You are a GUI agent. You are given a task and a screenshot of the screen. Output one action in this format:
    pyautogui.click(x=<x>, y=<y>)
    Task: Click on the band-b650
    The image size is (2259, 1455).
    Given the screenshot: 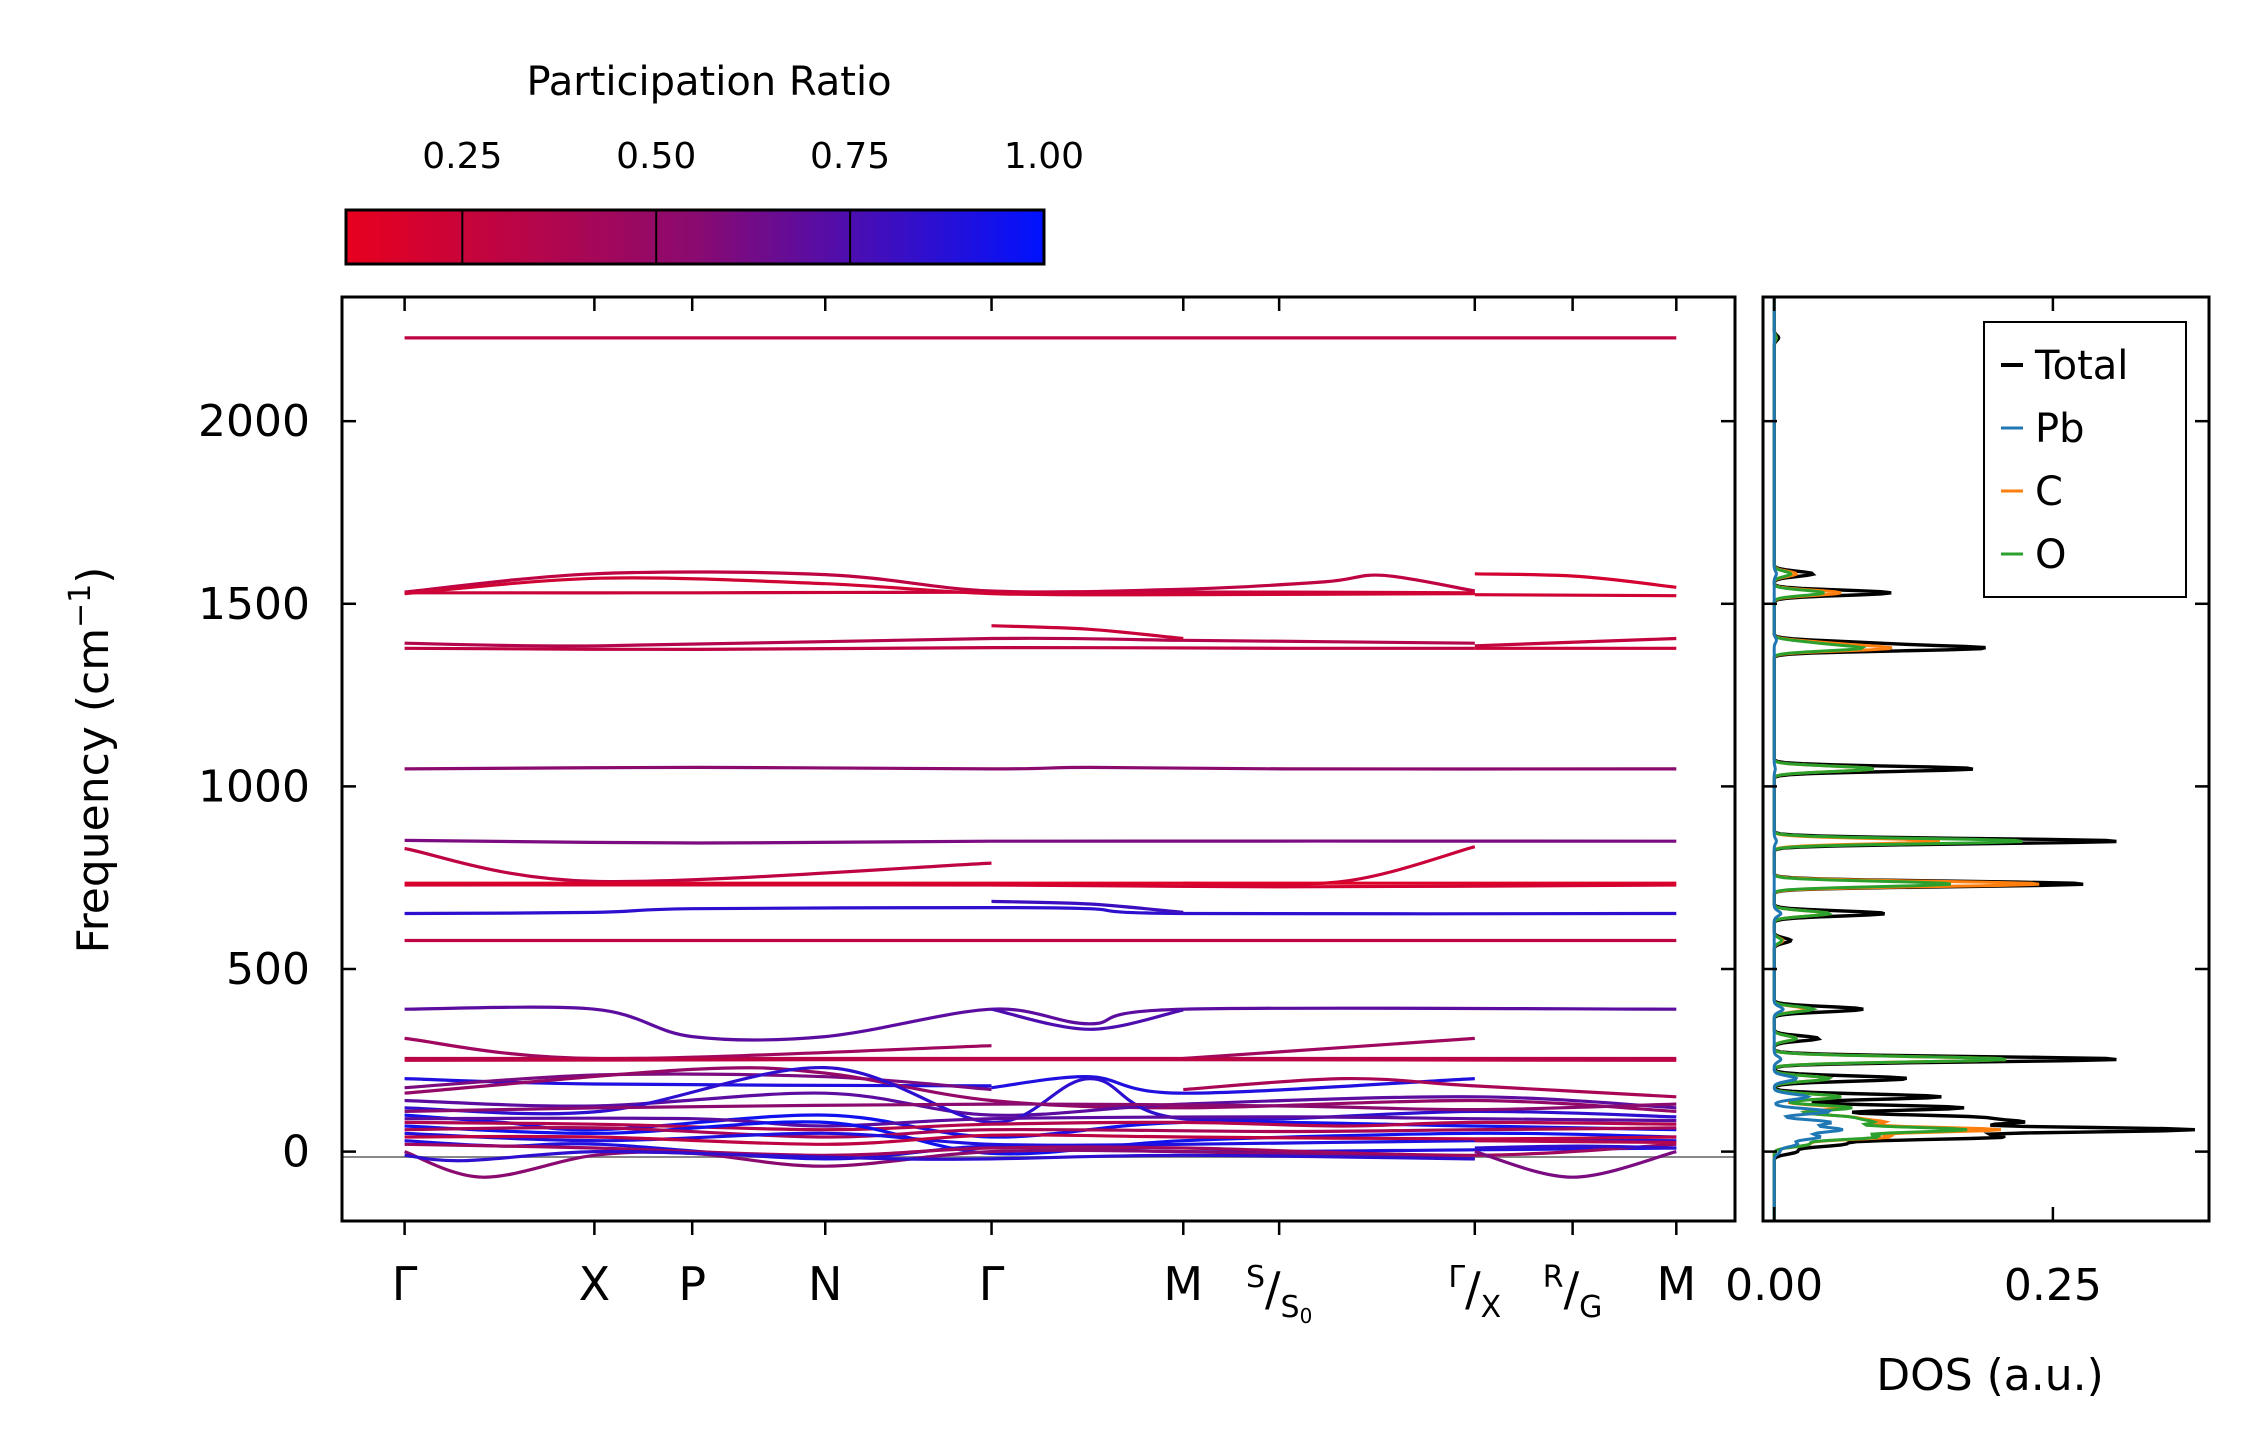 What is the action you would take?
    pyautogui.click(x=1040, y=910)
    